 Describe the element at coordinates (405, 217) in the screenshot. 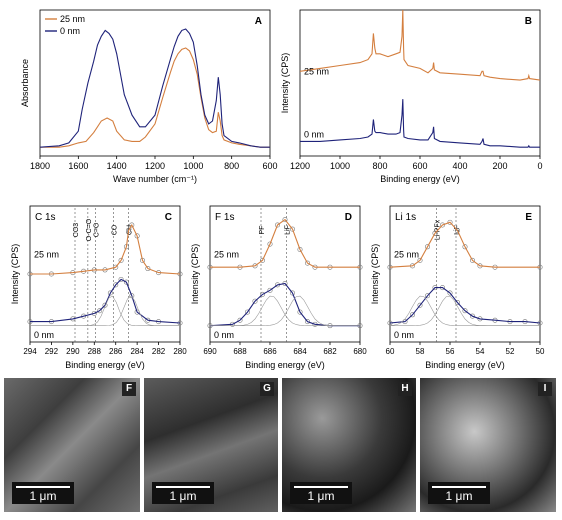

I see `panel-e-title: Li 1s` at that location.